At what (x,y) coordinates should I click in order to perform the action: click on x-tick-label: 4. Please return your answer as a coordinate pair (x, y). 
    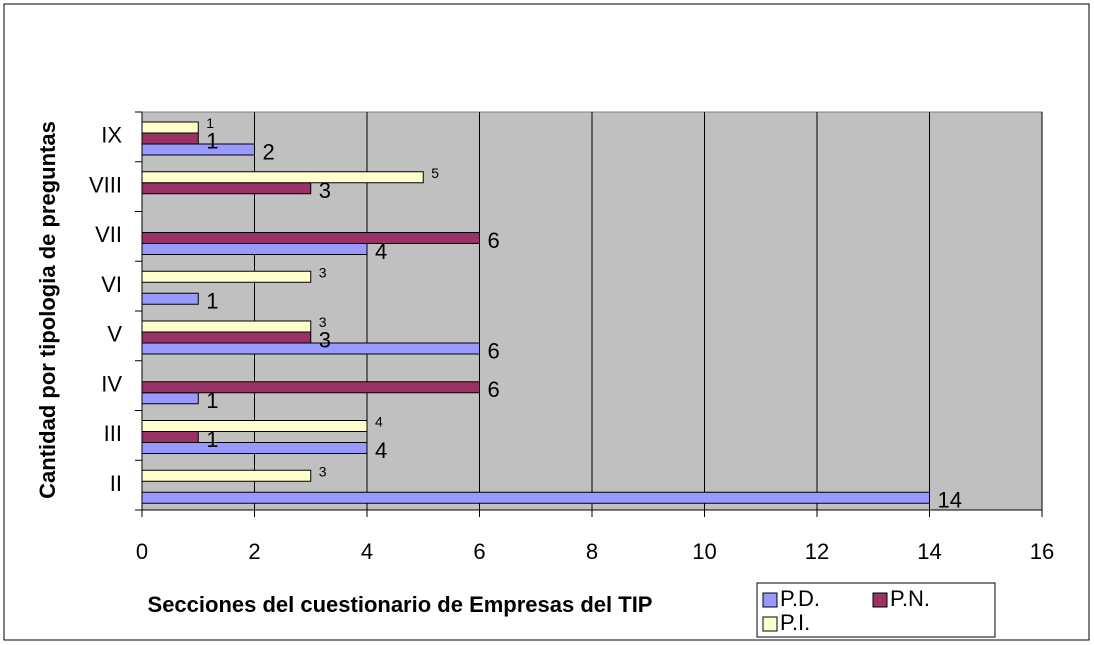
    Looking at the image, I should click on (367, 551).